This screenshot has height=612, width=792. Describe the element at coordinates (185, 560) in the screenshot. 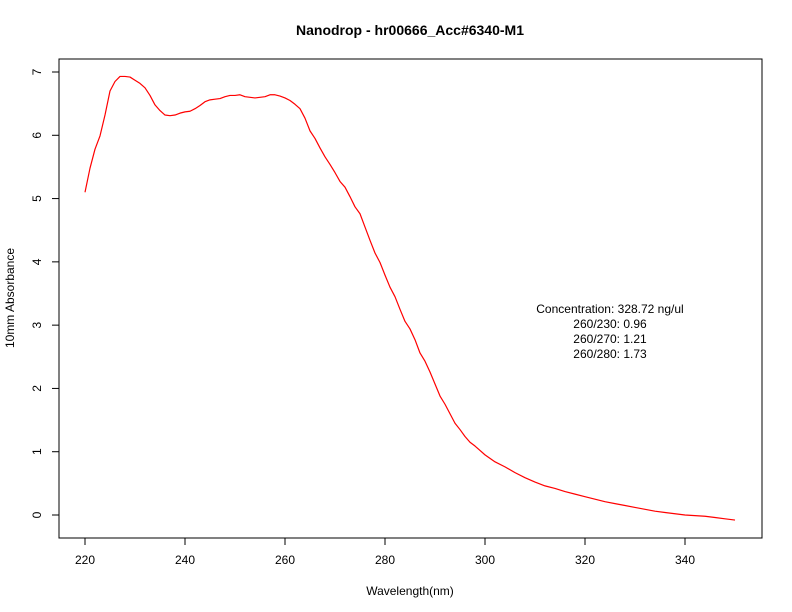

I see `x-tick-label: 240` at that location.